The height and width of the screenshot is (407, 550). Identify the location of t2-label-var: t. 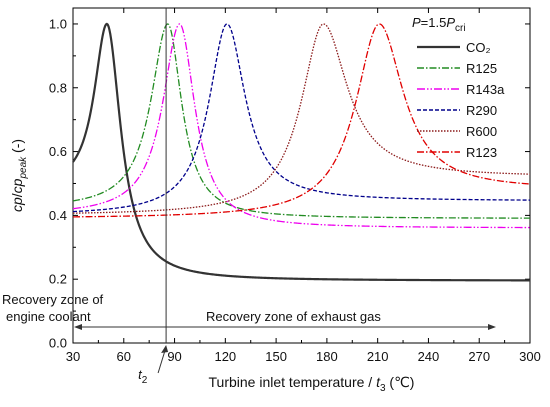
(140, 374).